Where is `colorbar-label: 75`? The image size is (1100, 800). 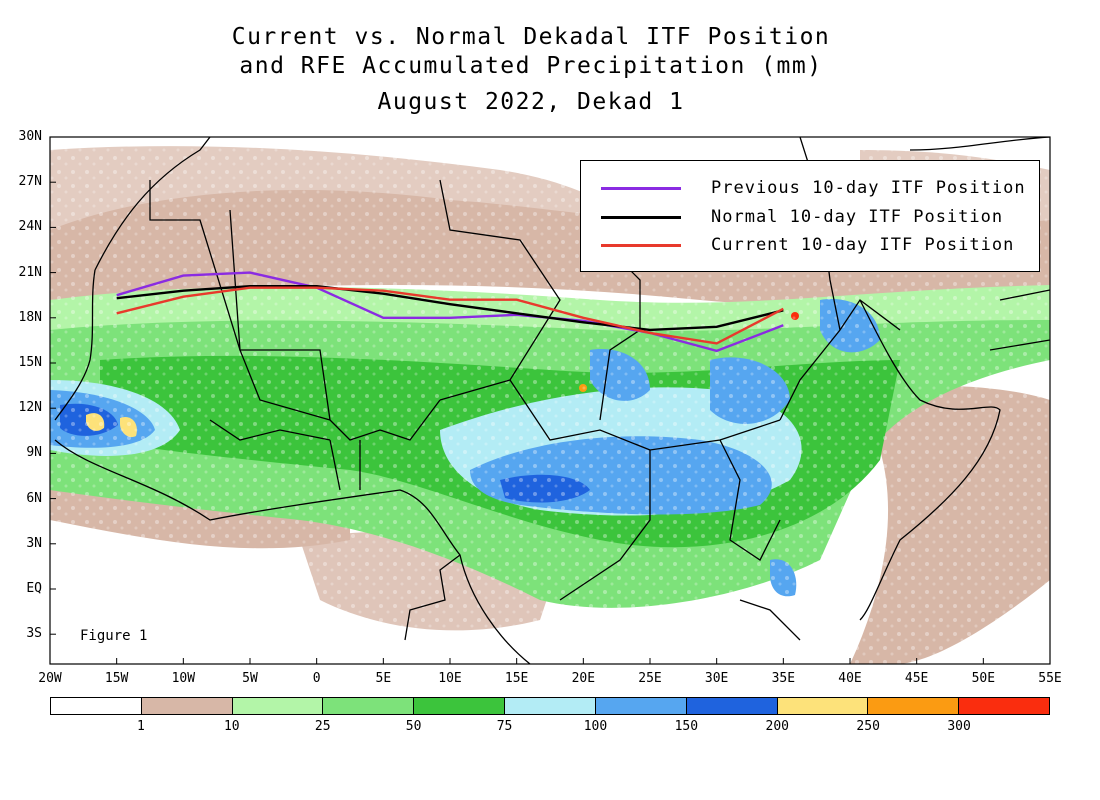 colorbar-label: 75 is located at coordinates (504, 726).